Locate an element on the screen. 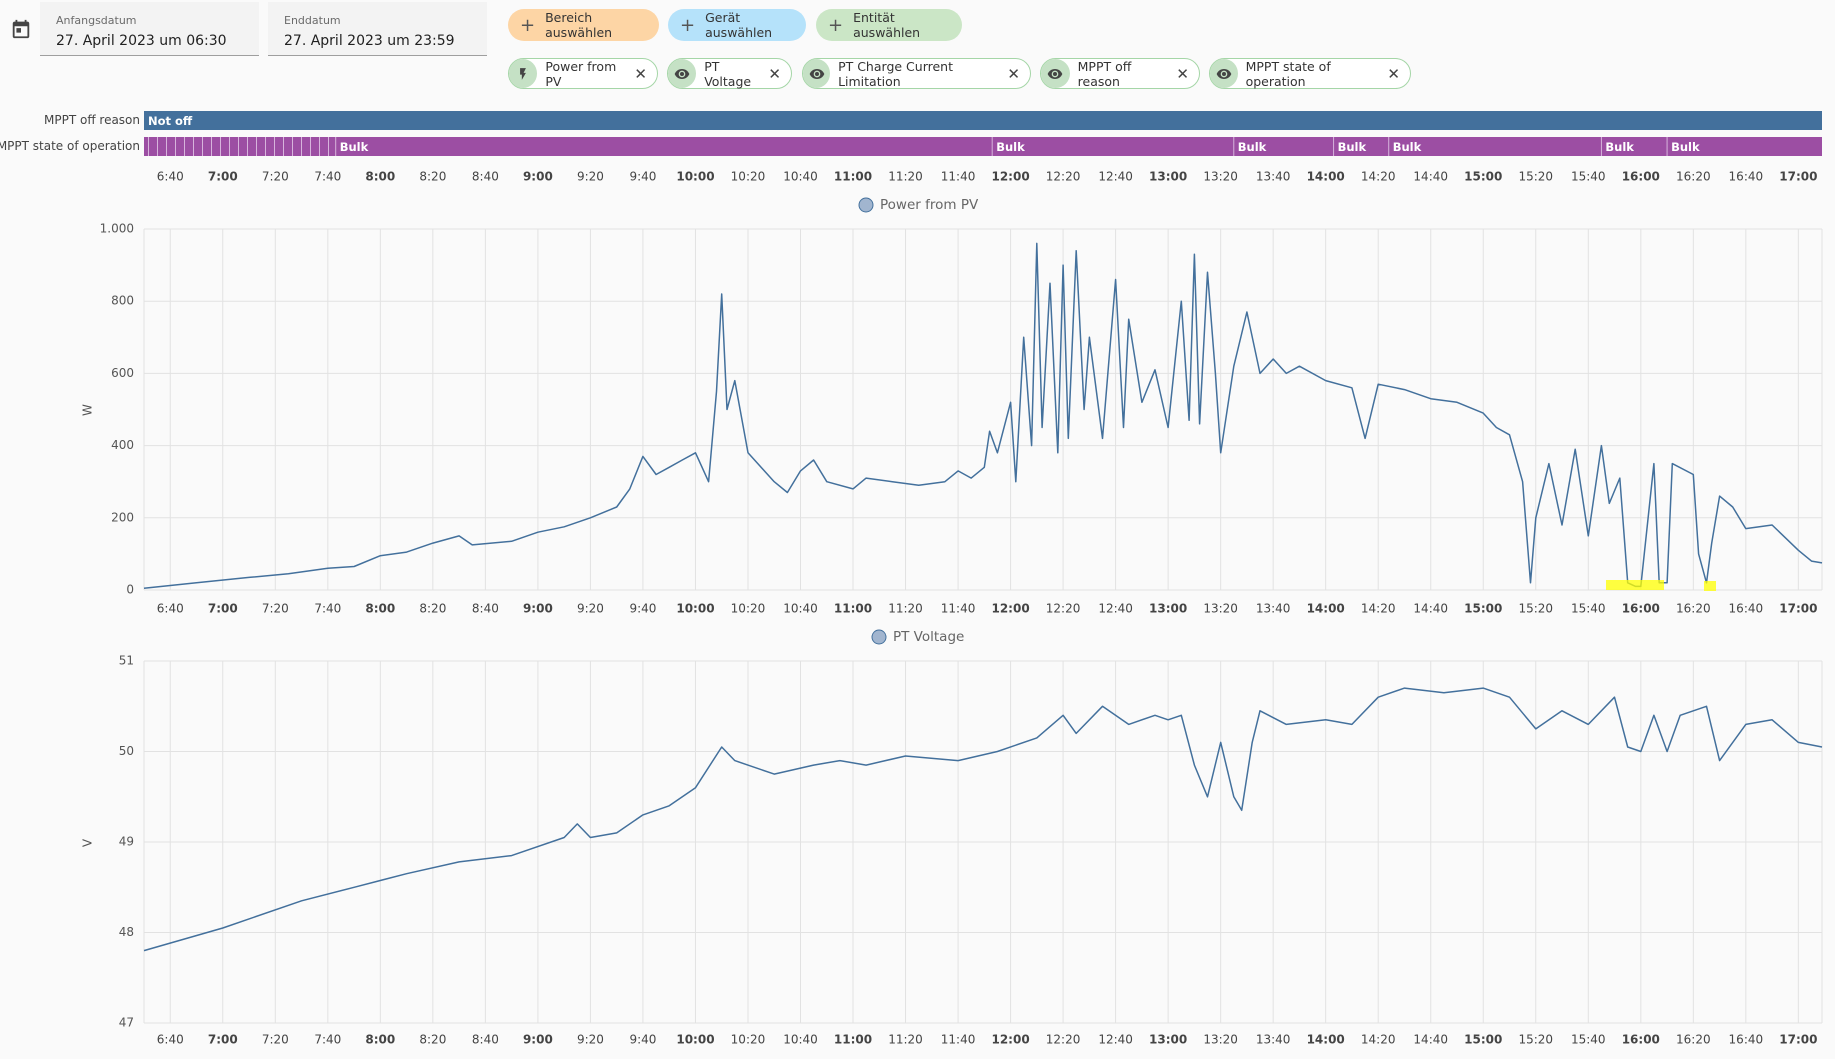  x-tick-label: 8:40 is located at coordinates (485, 609).